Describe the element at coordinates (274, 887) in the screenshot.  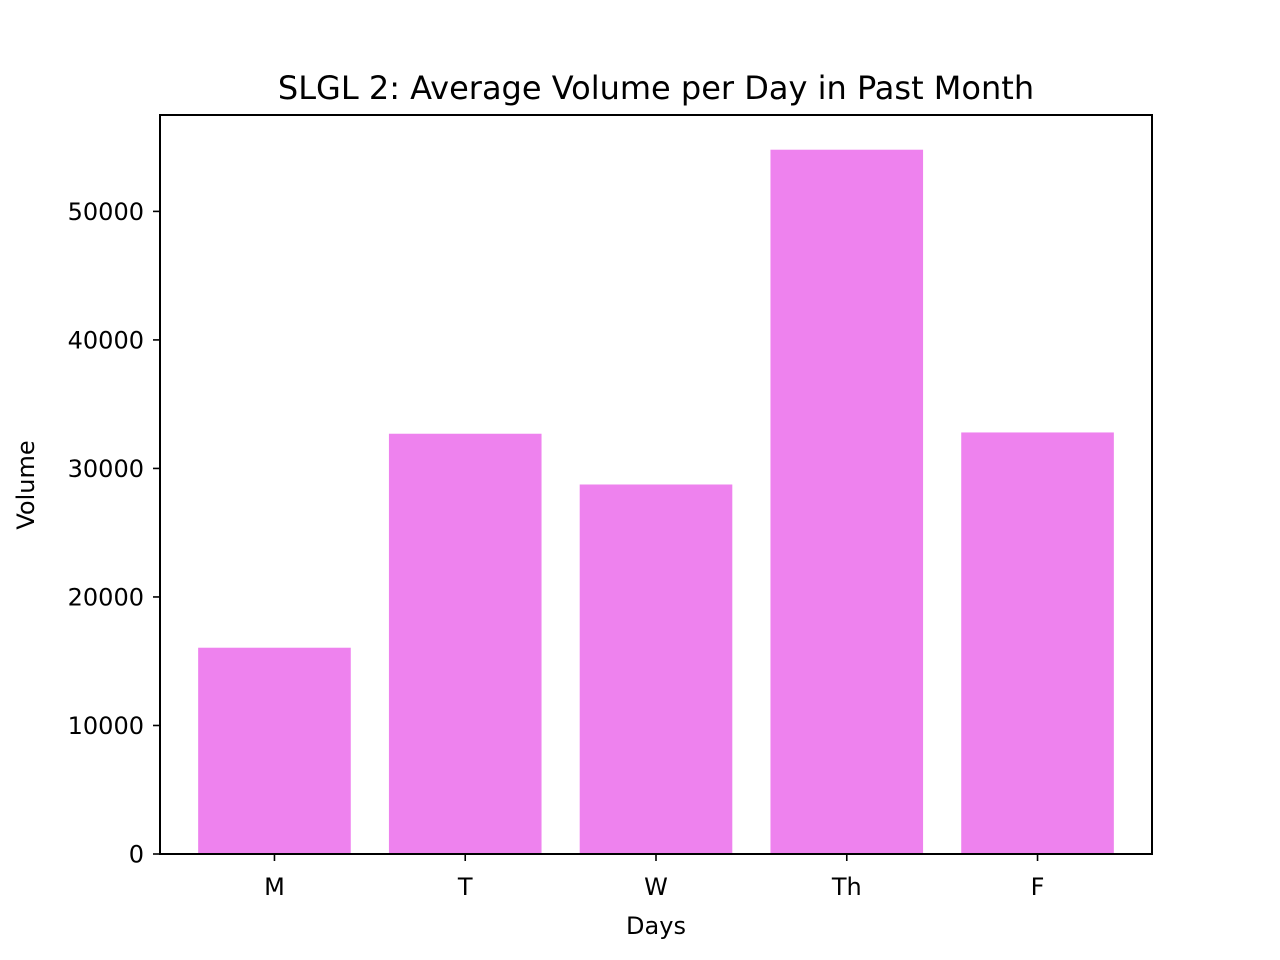
I see `x-tick-label: M` at that location.